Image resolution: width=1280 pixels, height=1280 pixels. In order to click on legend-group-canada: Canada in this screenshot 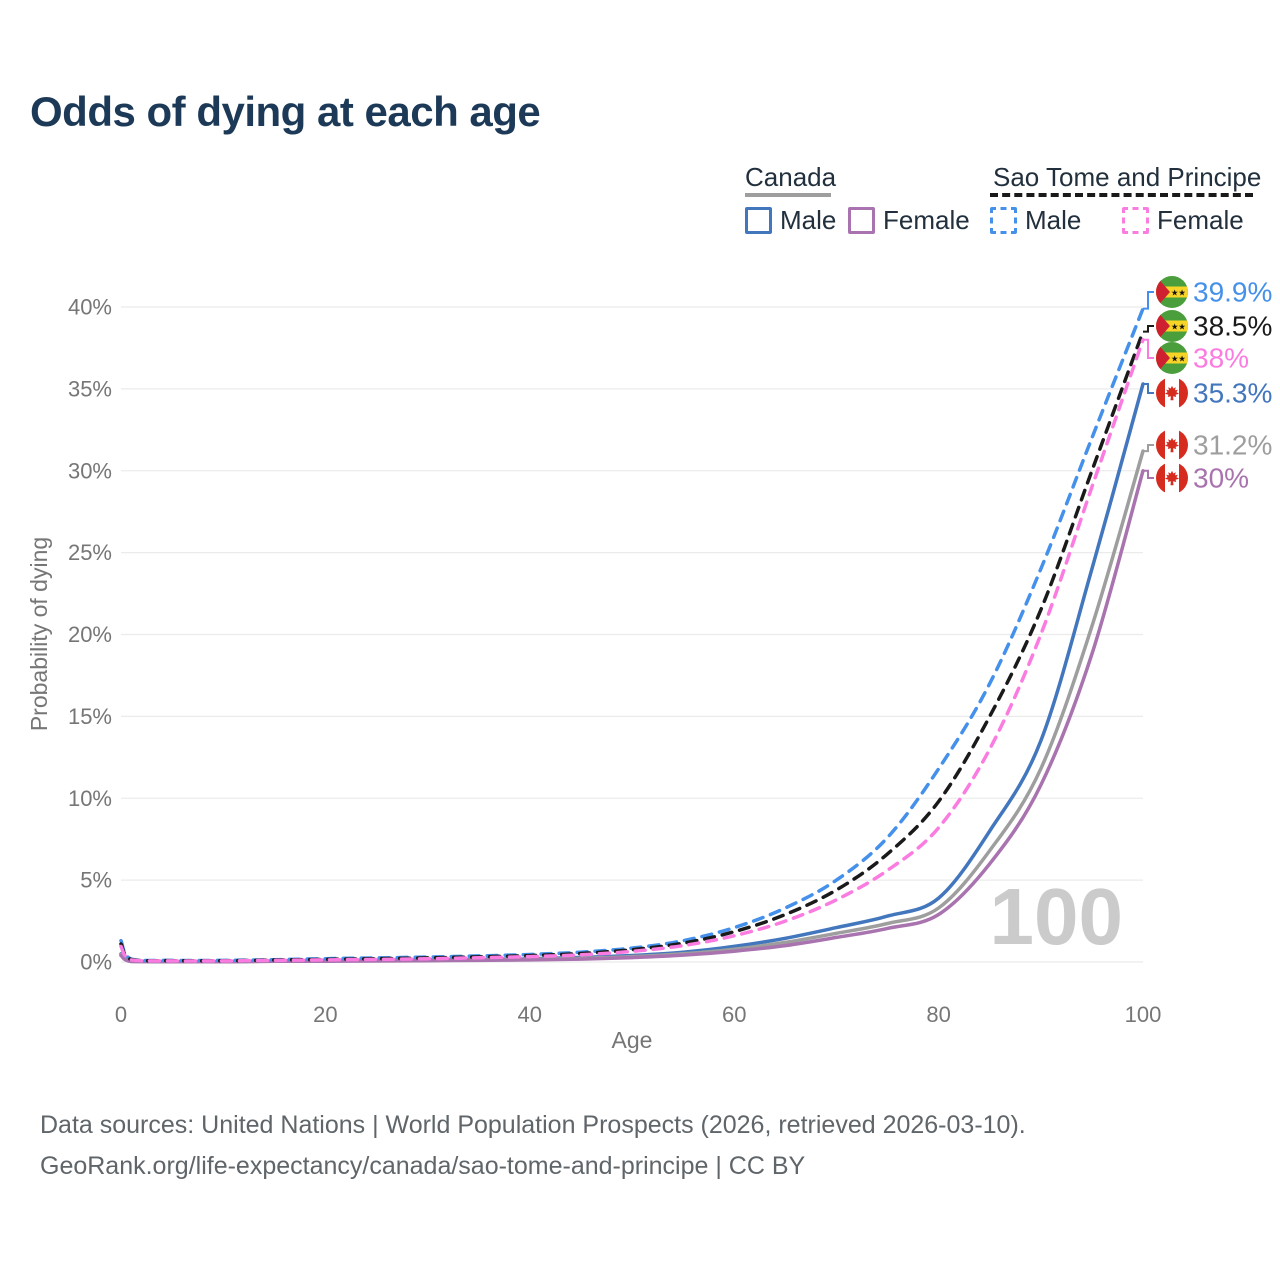, I will do `click(791, 177)`.